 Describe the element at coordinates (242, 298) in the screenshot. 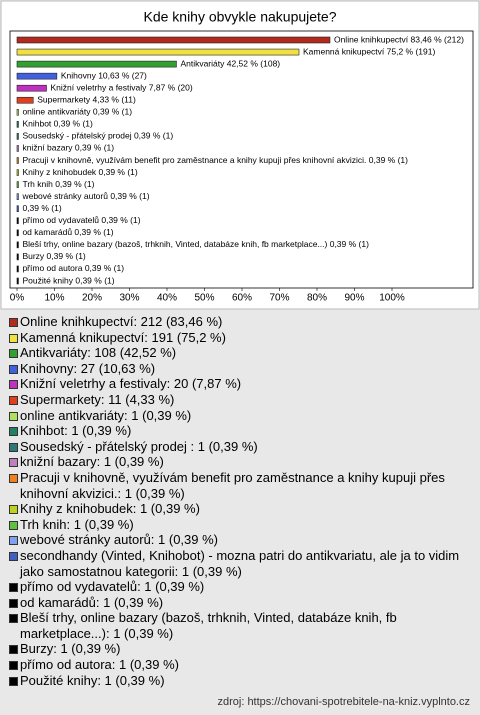

I see `x-tick-label: 60%` at that location.